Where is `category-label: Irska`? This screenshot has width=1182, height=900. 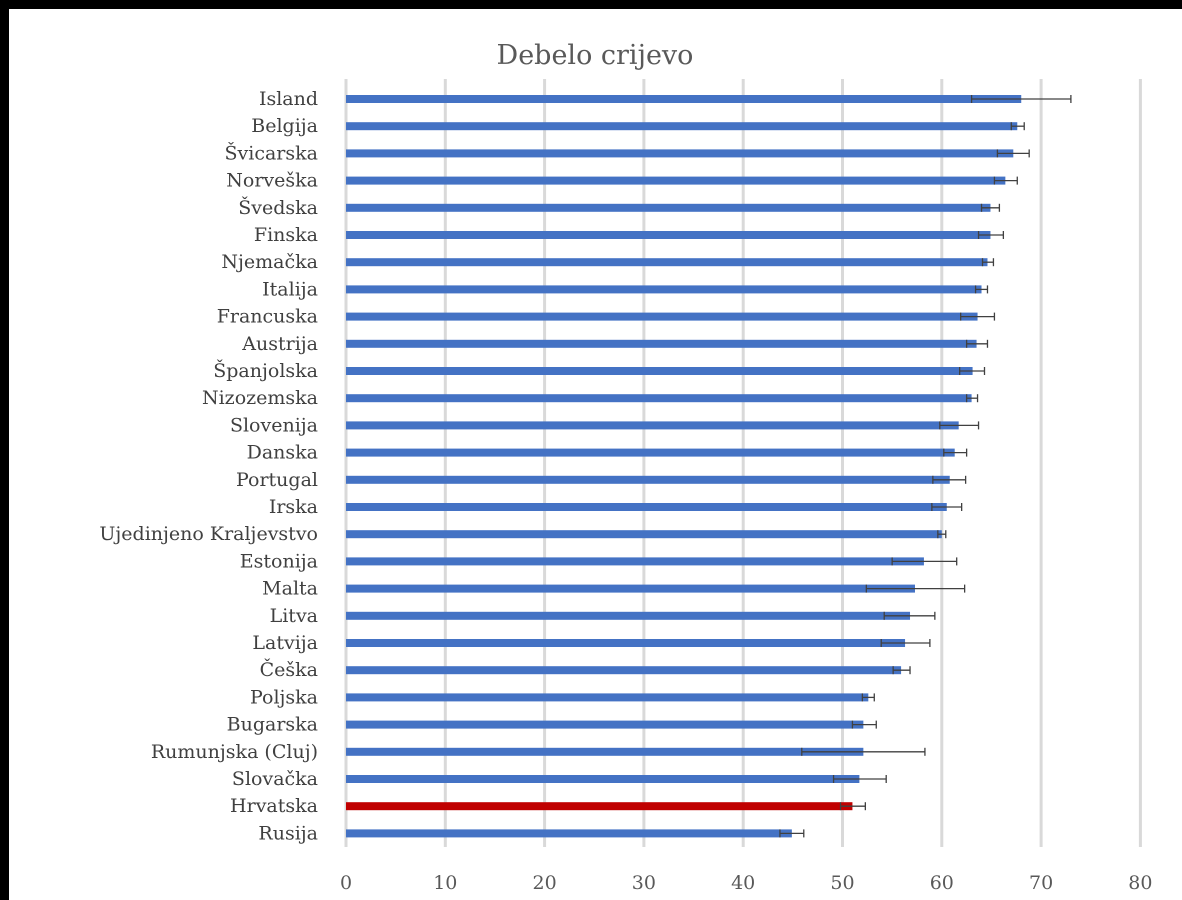
category-label: Irska is located at coordinates (293, 507).